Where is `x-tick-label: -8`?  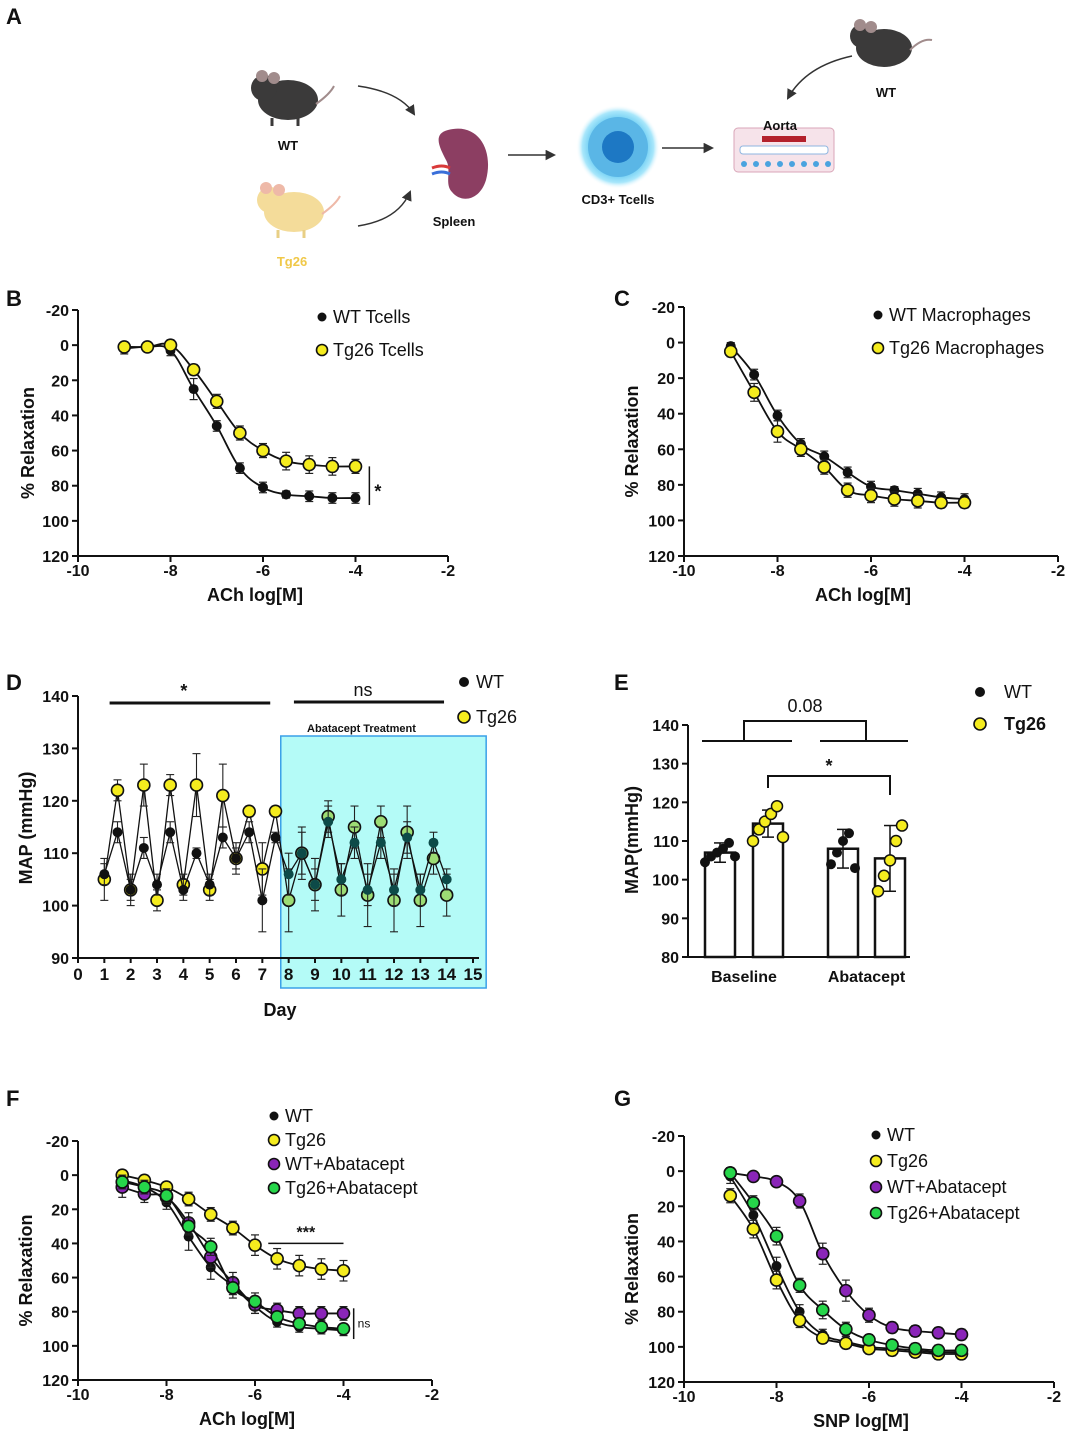 x-tick-label: -8 is located at coordinates (777, 571).